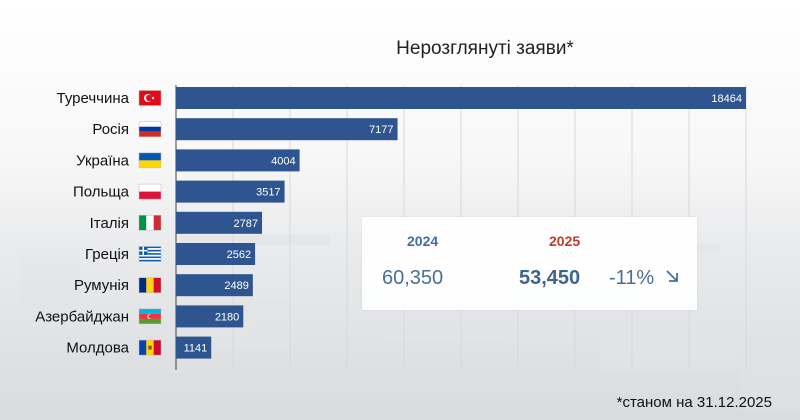  Describe the element at coordinates (150, 129) in the screenshot. I see `russia-flag-icon` at that location.